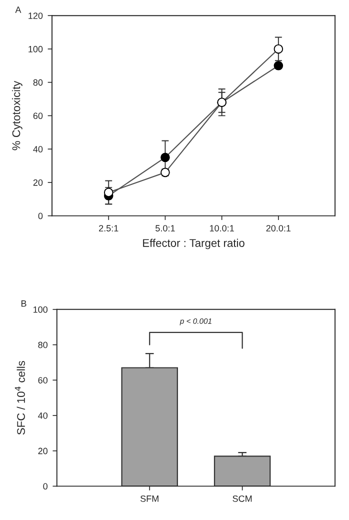 The width and height of the screenshot is (349, 520). I want to click on x-axis-title: Effector : Target ratio, so click(193, 244).